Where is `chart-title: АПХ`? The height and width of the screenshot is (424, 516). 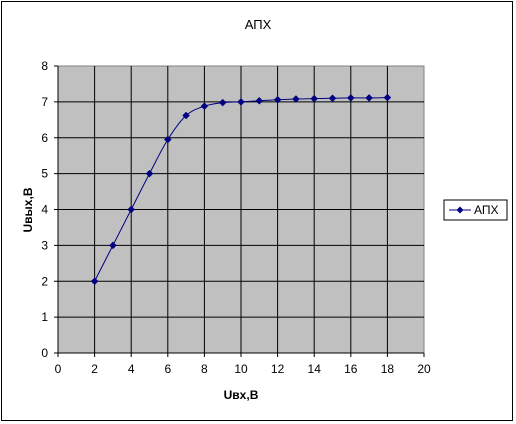
chart-title: АПХ is located at coordinates (258, 24).